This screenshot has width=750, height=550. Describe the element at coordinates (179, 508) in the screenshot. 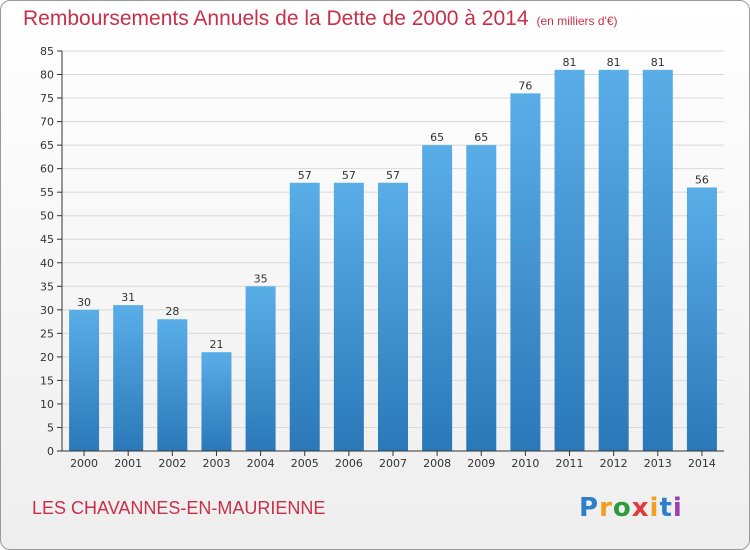

I see `commune-name: LES CHAVANNES-EN-MAURIENNE` at that location.